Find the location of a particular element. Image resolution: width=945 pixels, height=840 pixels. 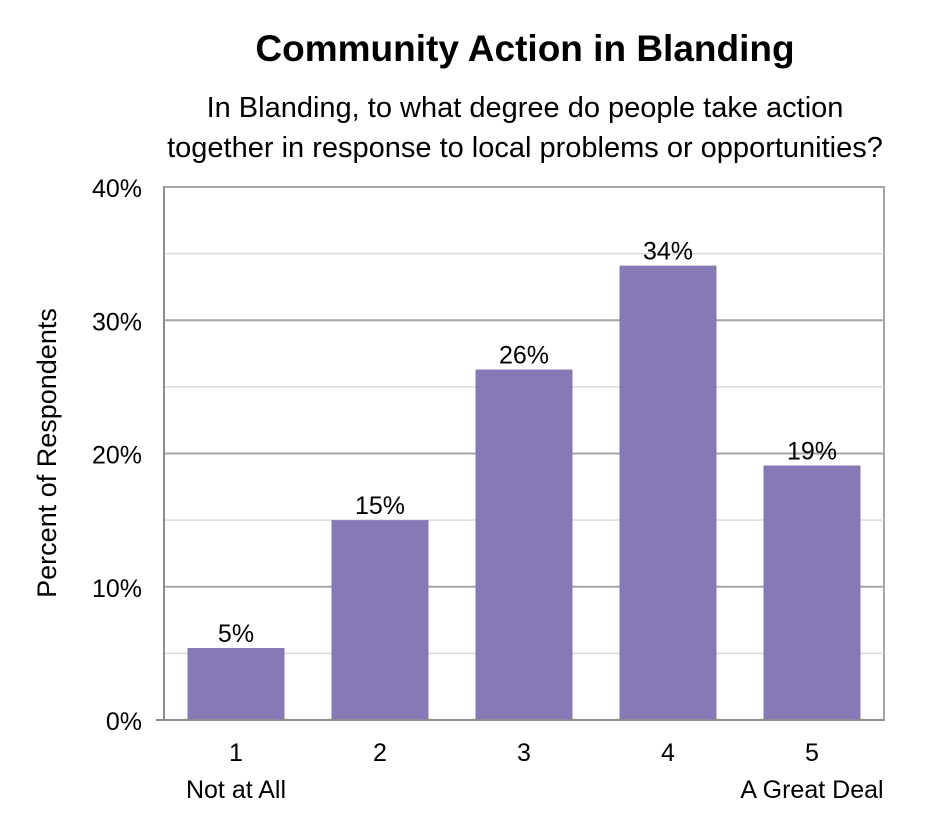

bar-value-label: 5% is located at coordinates (236, 634).